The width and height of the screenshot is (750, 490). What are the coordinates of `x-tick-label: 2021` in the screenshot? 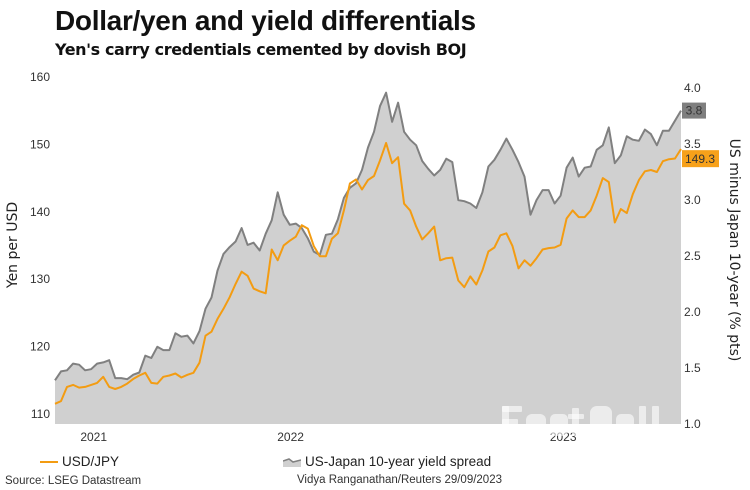 It's located at (93, 437).